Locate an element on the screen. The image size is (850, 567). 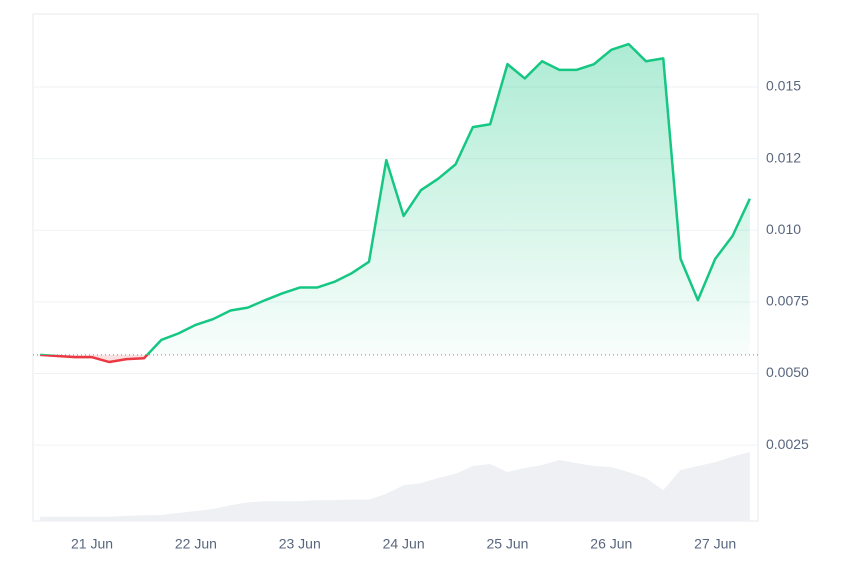
volume-area is located at coordinates (395, 486).